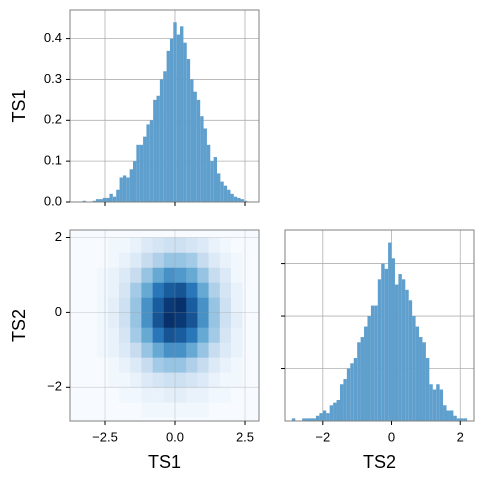 Image resolution: width=484 pixels, height=484 pixels. I want to click on x-axis-label: TS1, so click(164, 462).